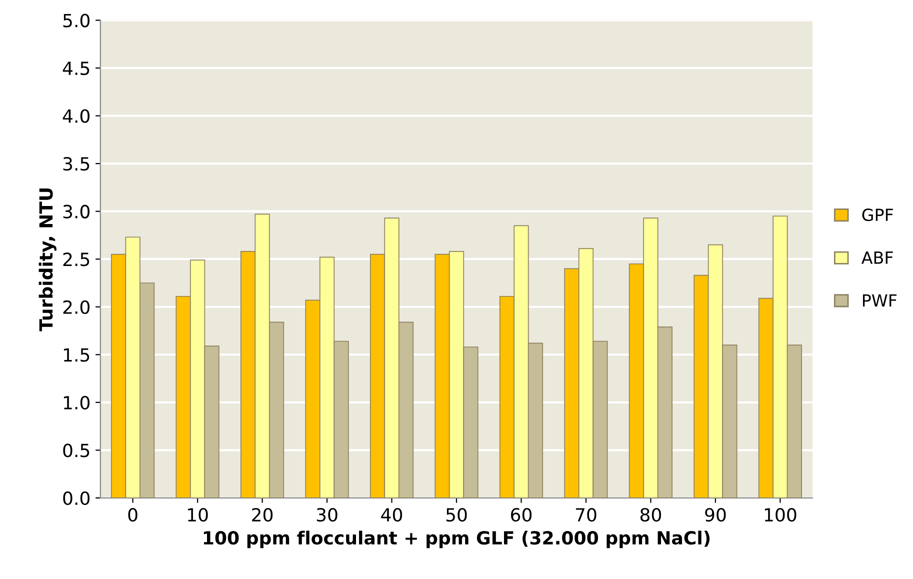 The image size is (913, 579). Describe the element at coordinates (47, 260) in the screenshot. I see `y-axis-title: Turbidity, NTU` at that location.